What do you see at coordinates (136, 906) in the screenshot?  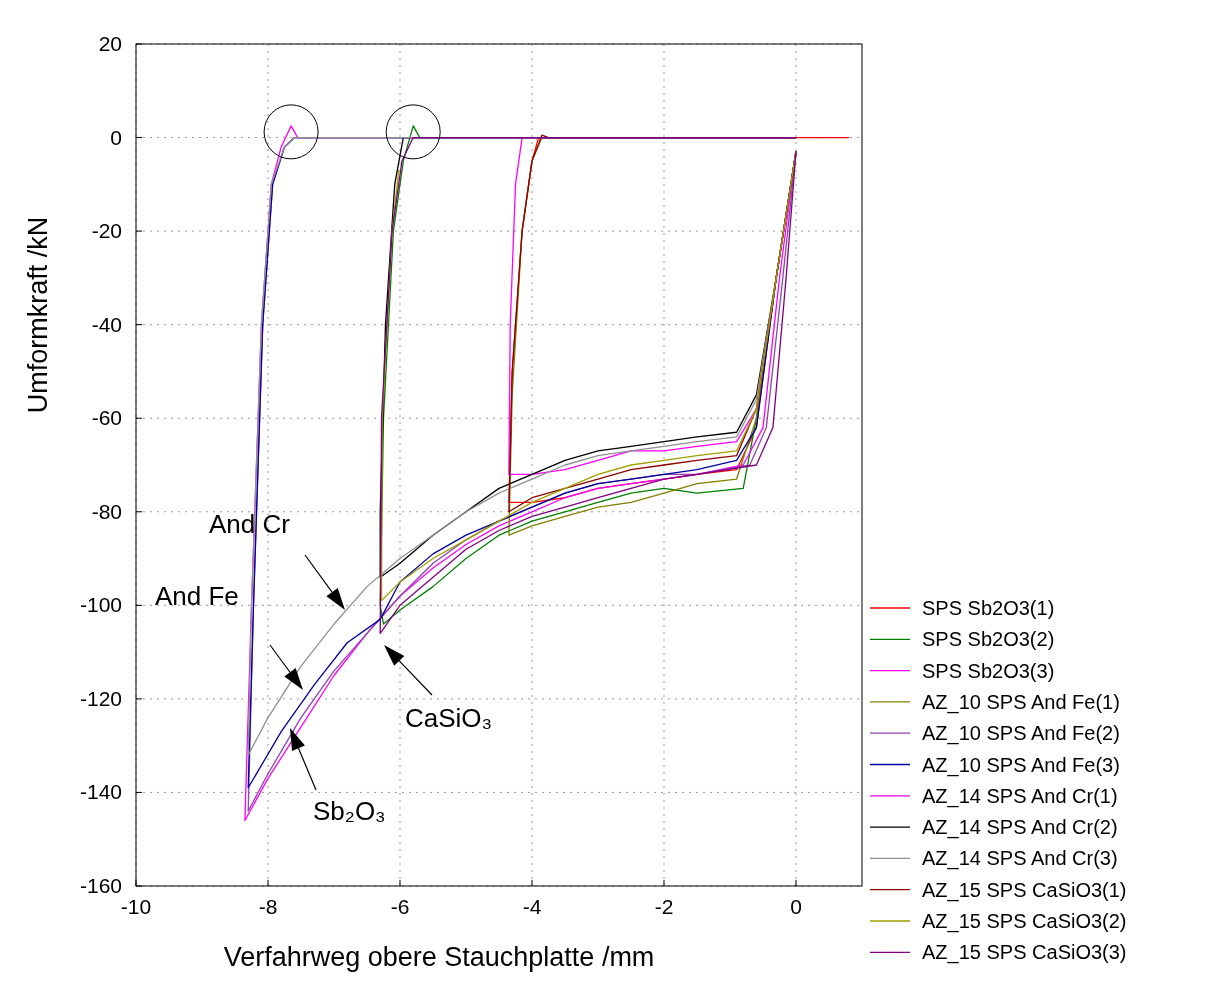 I see `x-tick-label: -10` at bounding box center [136, 906].